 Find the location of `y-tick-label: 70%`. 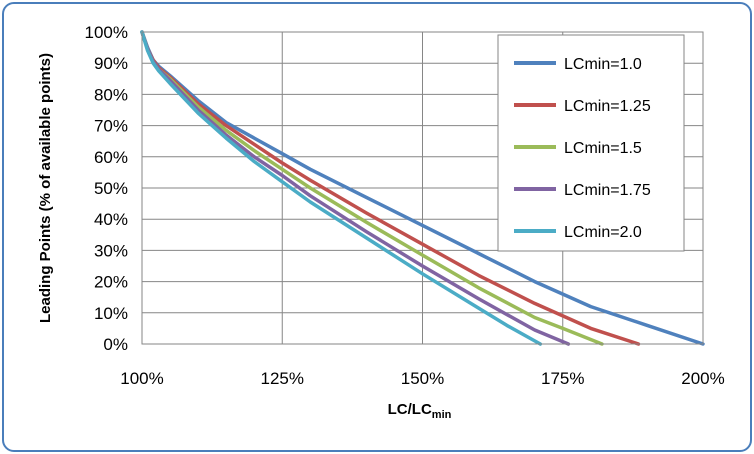

y-tick-label: 70% is located at coordinates (111, 126).